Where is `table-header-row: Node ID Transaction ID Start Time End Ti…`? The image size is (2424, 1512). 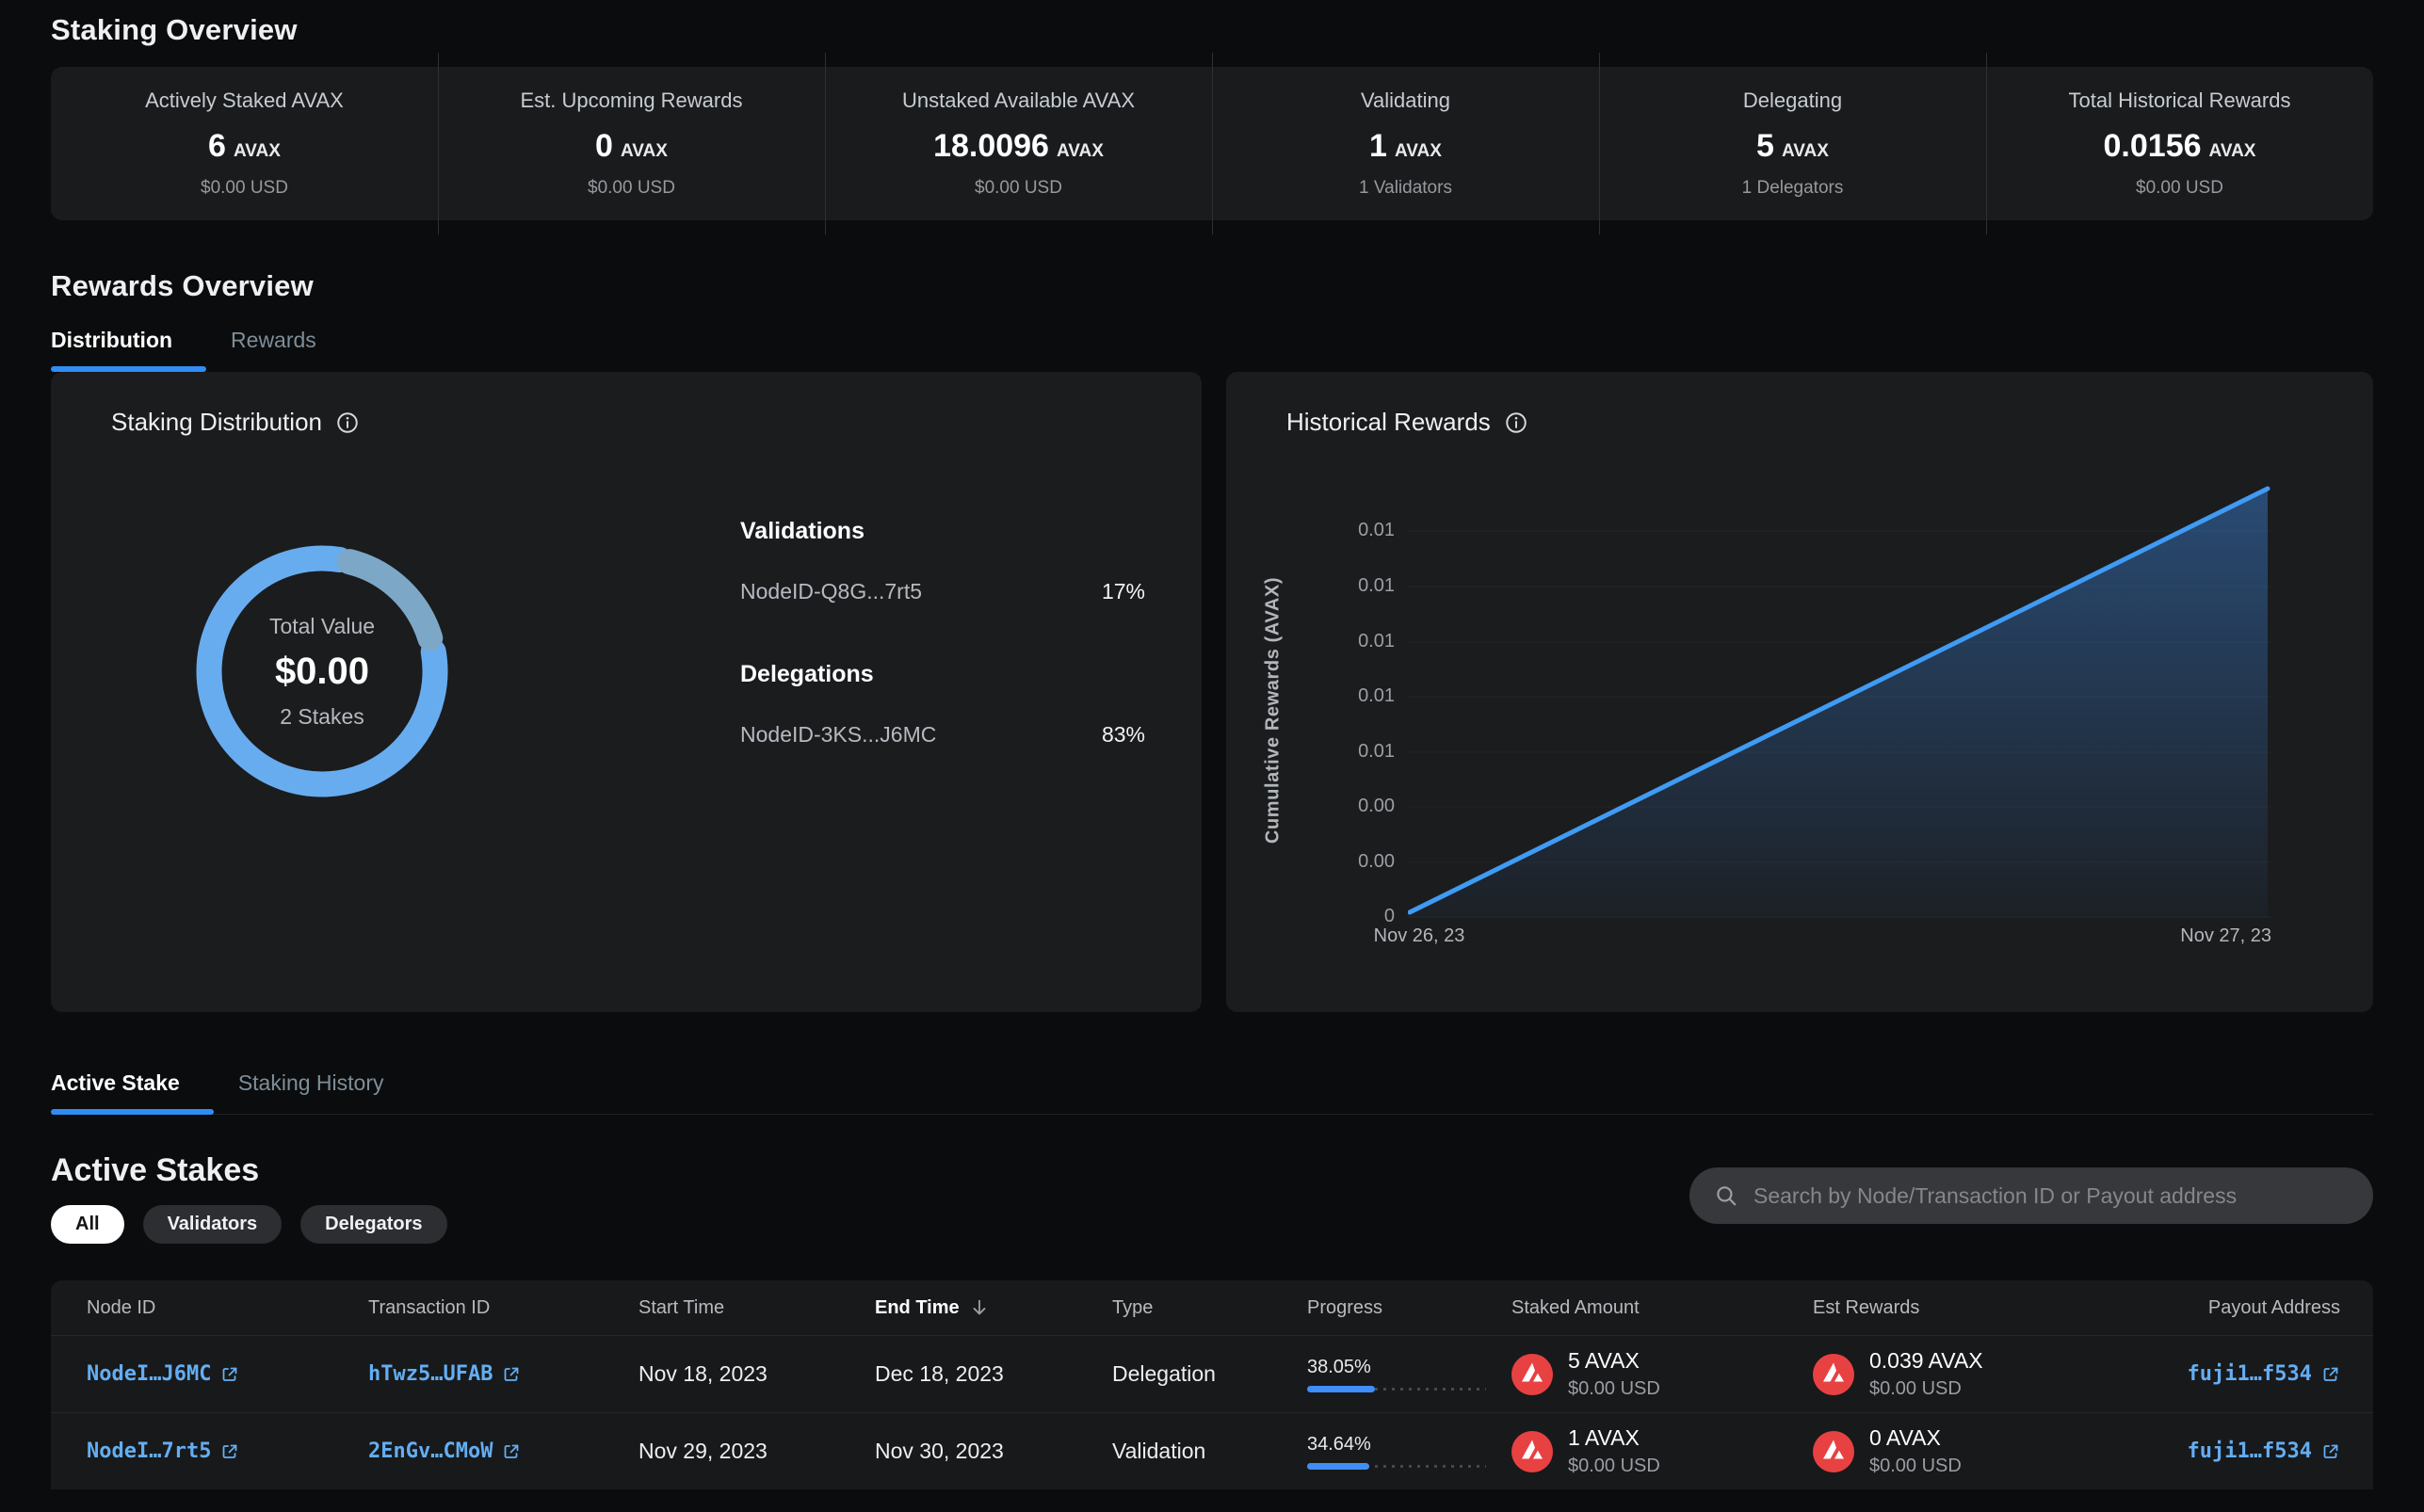 table-header-row: Node ID Transaction ID Start Time End Ti… is located at coordinates (1212, 1307).